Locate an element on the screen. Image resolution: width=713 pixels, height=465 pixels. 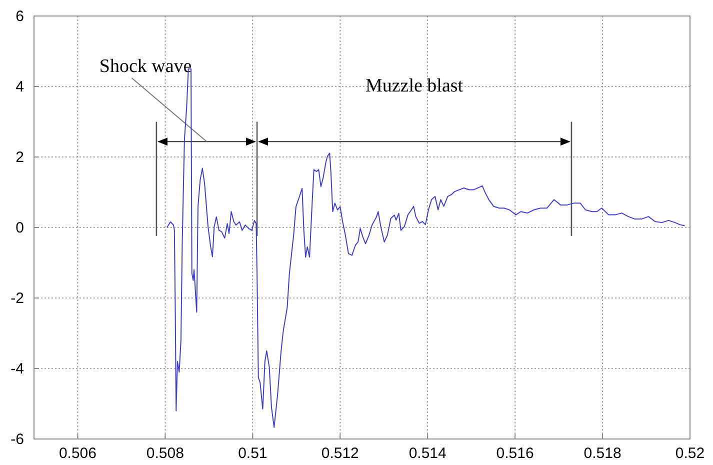
y-tick-label: 0 is located at coordinates (20, 228).